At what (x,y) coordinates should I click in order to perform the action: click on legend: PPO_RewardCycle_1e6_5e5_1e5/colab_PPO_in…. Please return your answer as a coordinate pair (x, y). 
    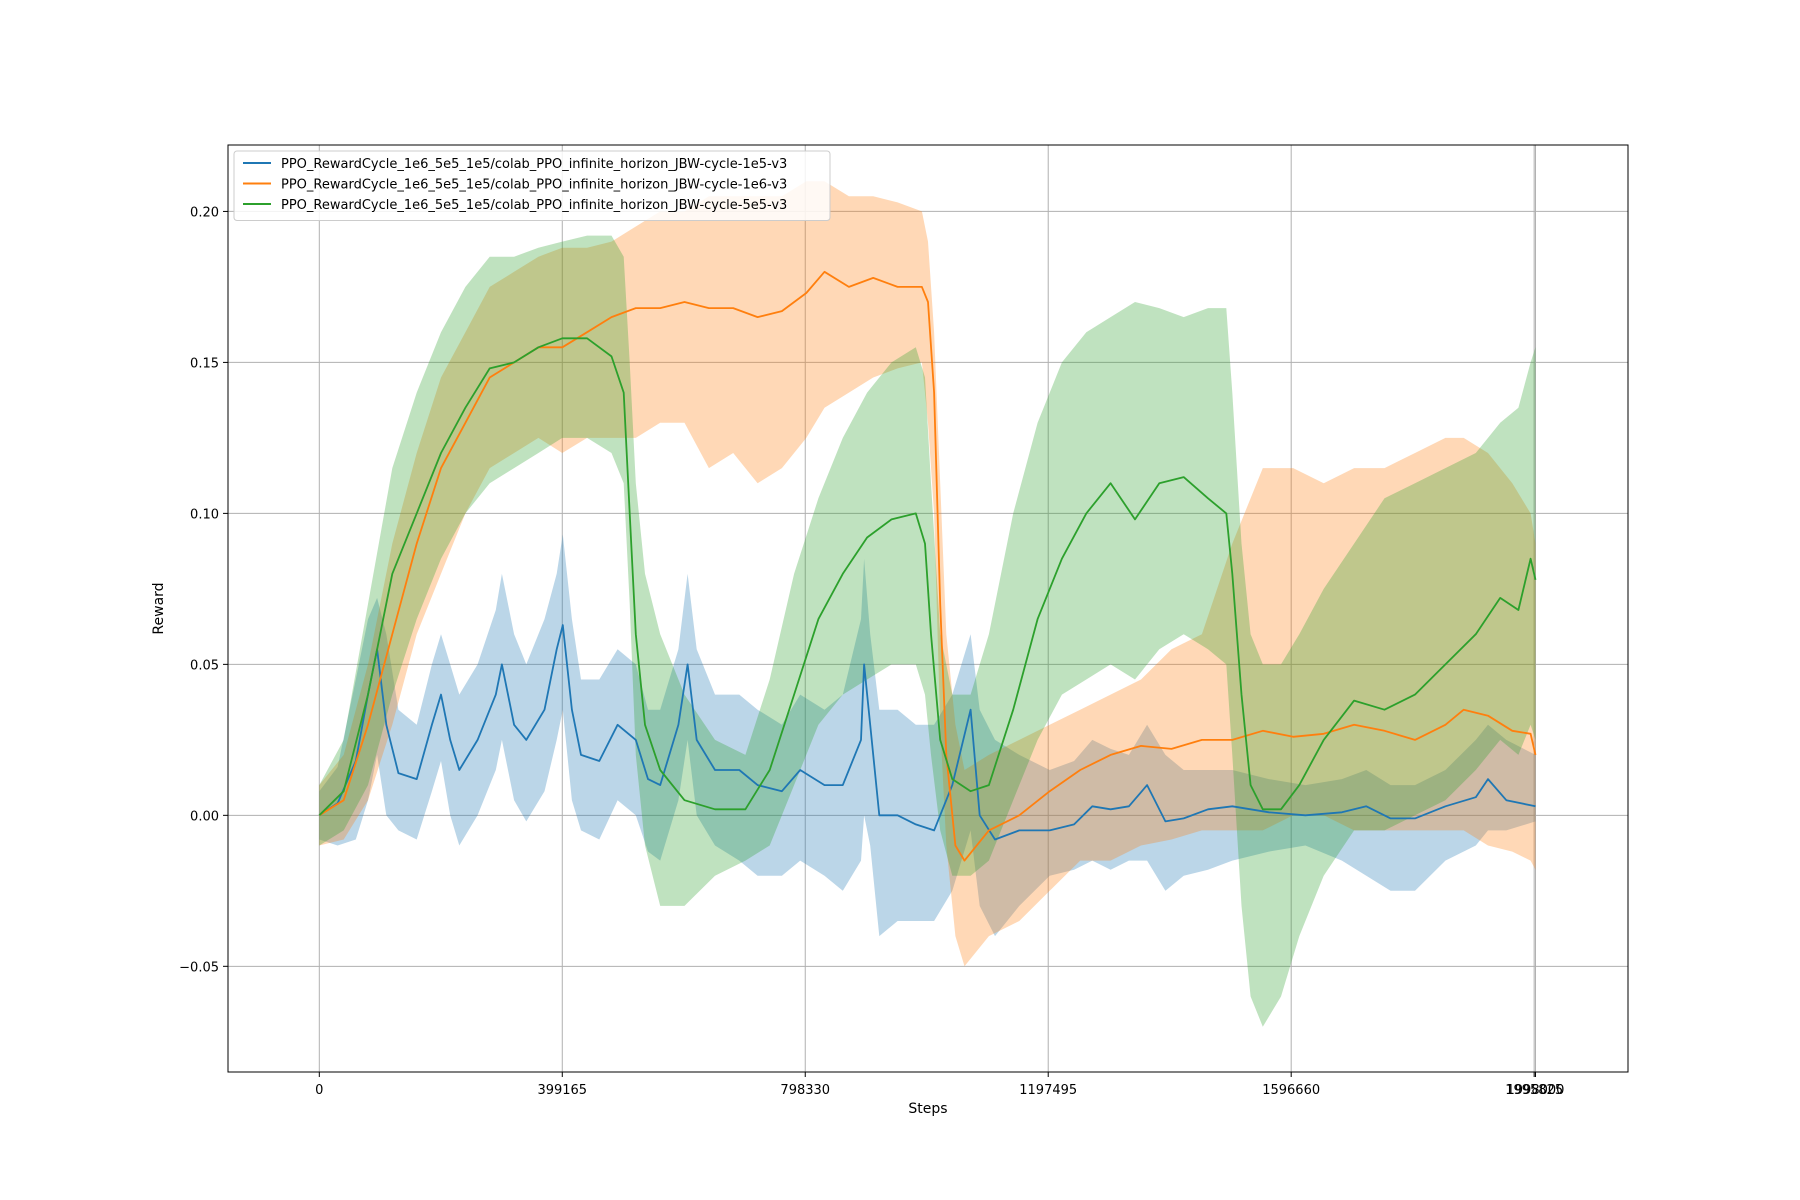
    Looking at the image, I should click on (532, 185).